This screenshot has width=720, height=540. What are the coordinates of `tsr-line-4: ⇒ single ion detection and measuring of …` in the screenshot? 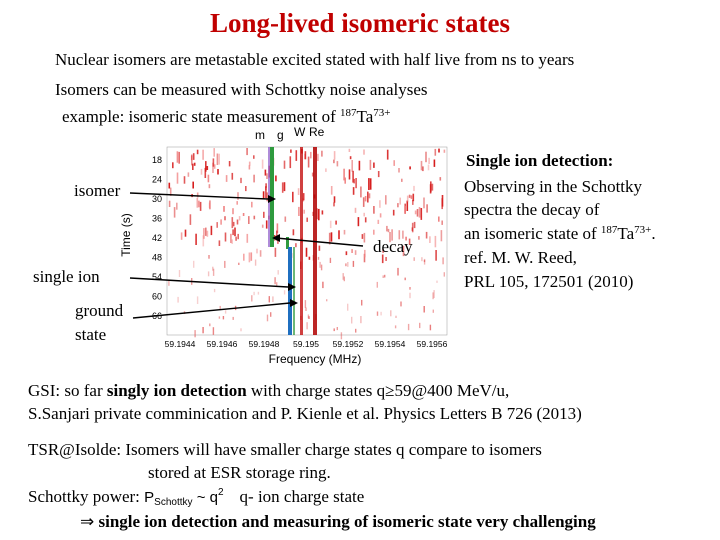 It's located at (338, 522).